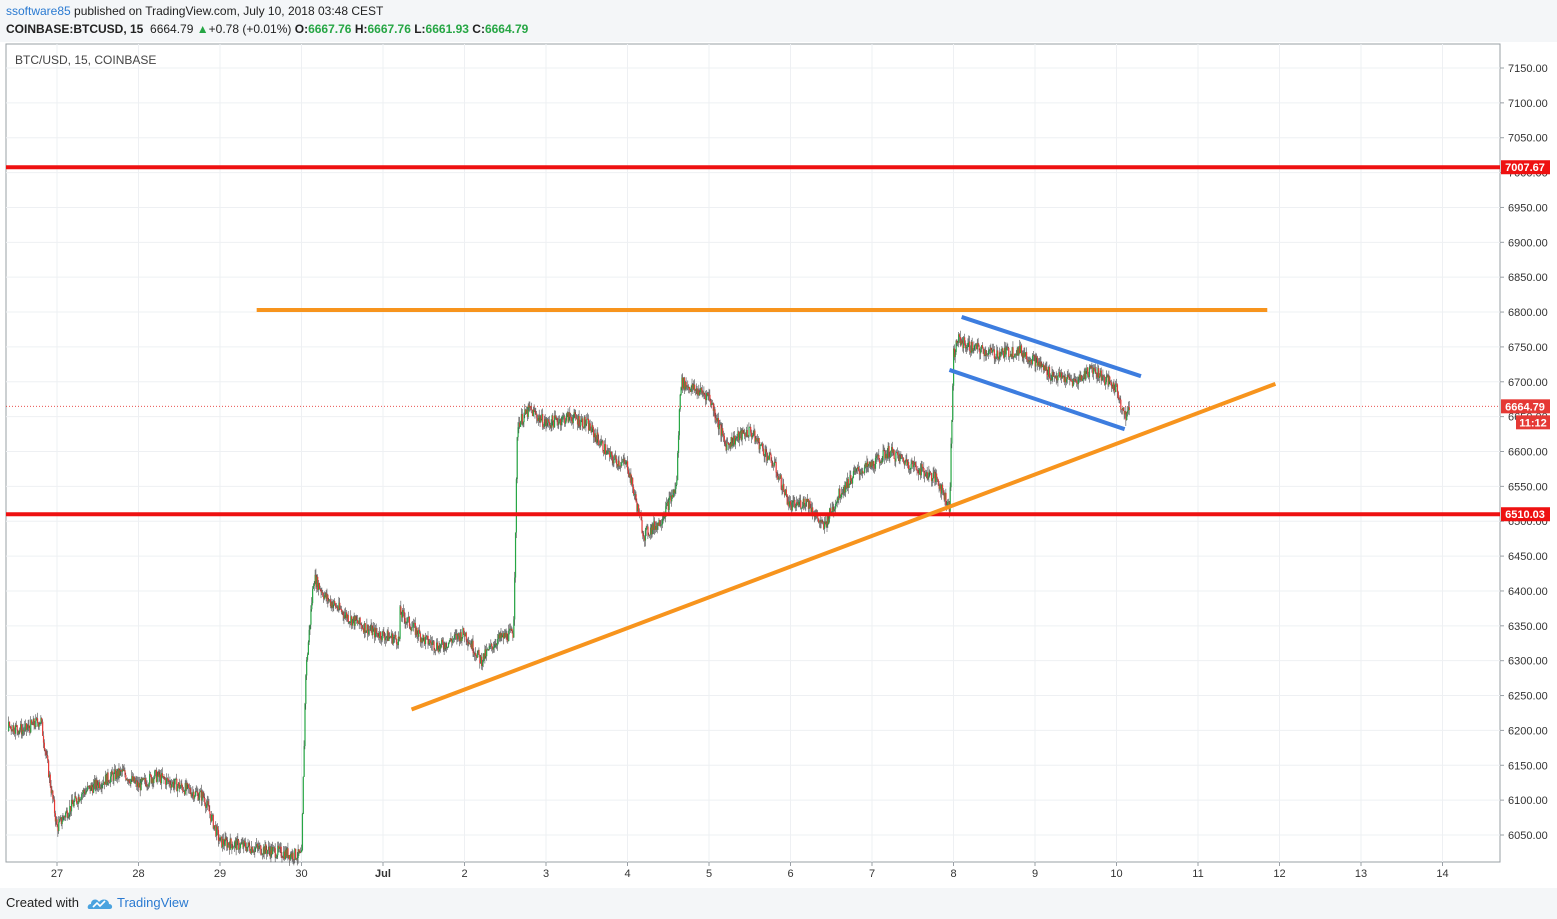 This screenshot has width=1557, height=919. What do you see at coordinates (1051, 347) in the screenshot?
I see `channel-upper-line` at bounding box center [1051, 347].